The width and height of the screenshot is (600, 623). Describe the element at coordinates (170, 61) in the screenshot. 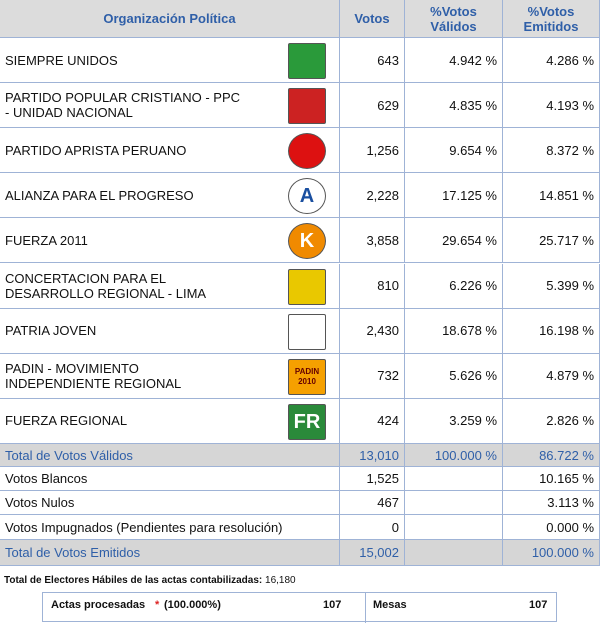

I see `party-name: SIEMPRE UNIDOS` at that location.